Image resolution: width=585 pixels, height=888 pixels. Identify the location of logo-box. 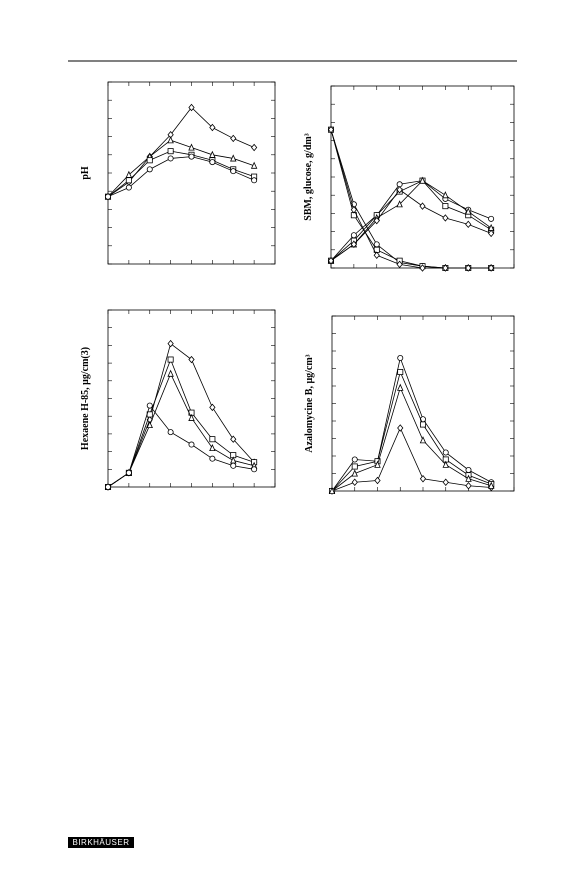
(101, 842).